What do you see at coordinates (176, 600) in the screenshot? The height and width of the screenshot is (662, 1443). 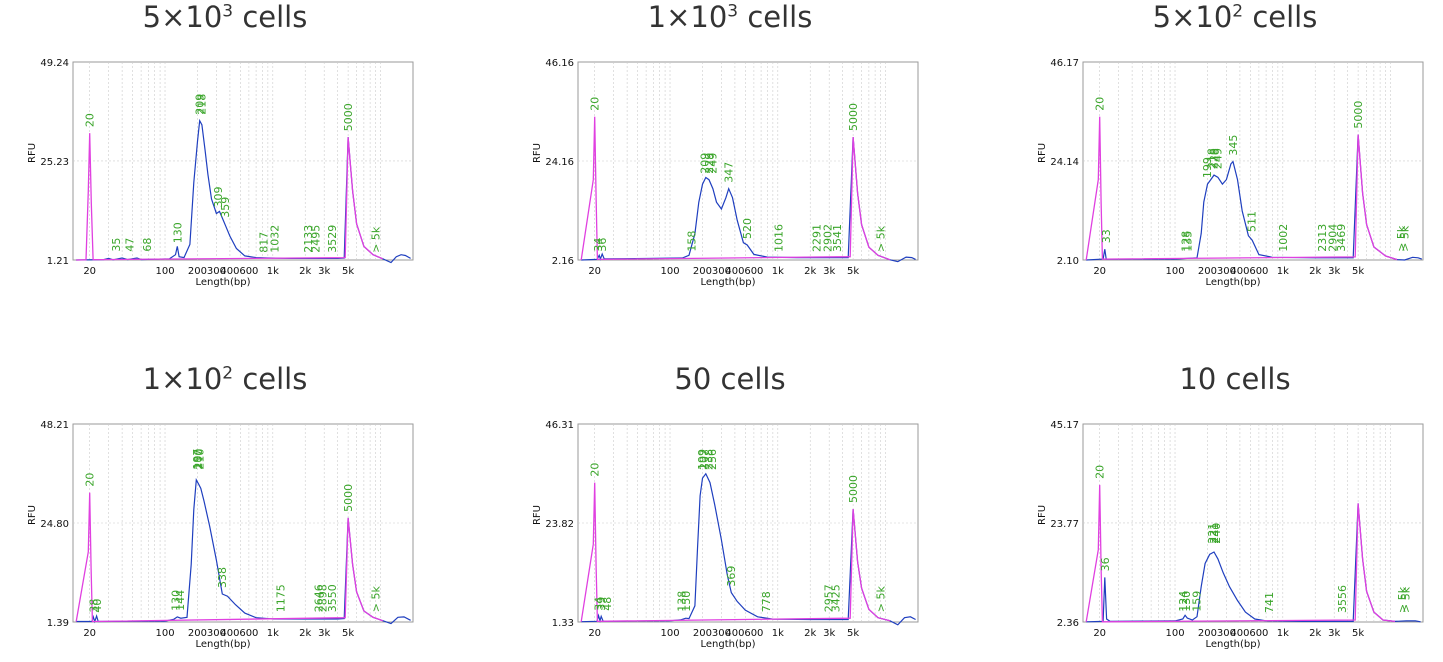 I see `peak-label: 130` at bounding box center [176, 600].